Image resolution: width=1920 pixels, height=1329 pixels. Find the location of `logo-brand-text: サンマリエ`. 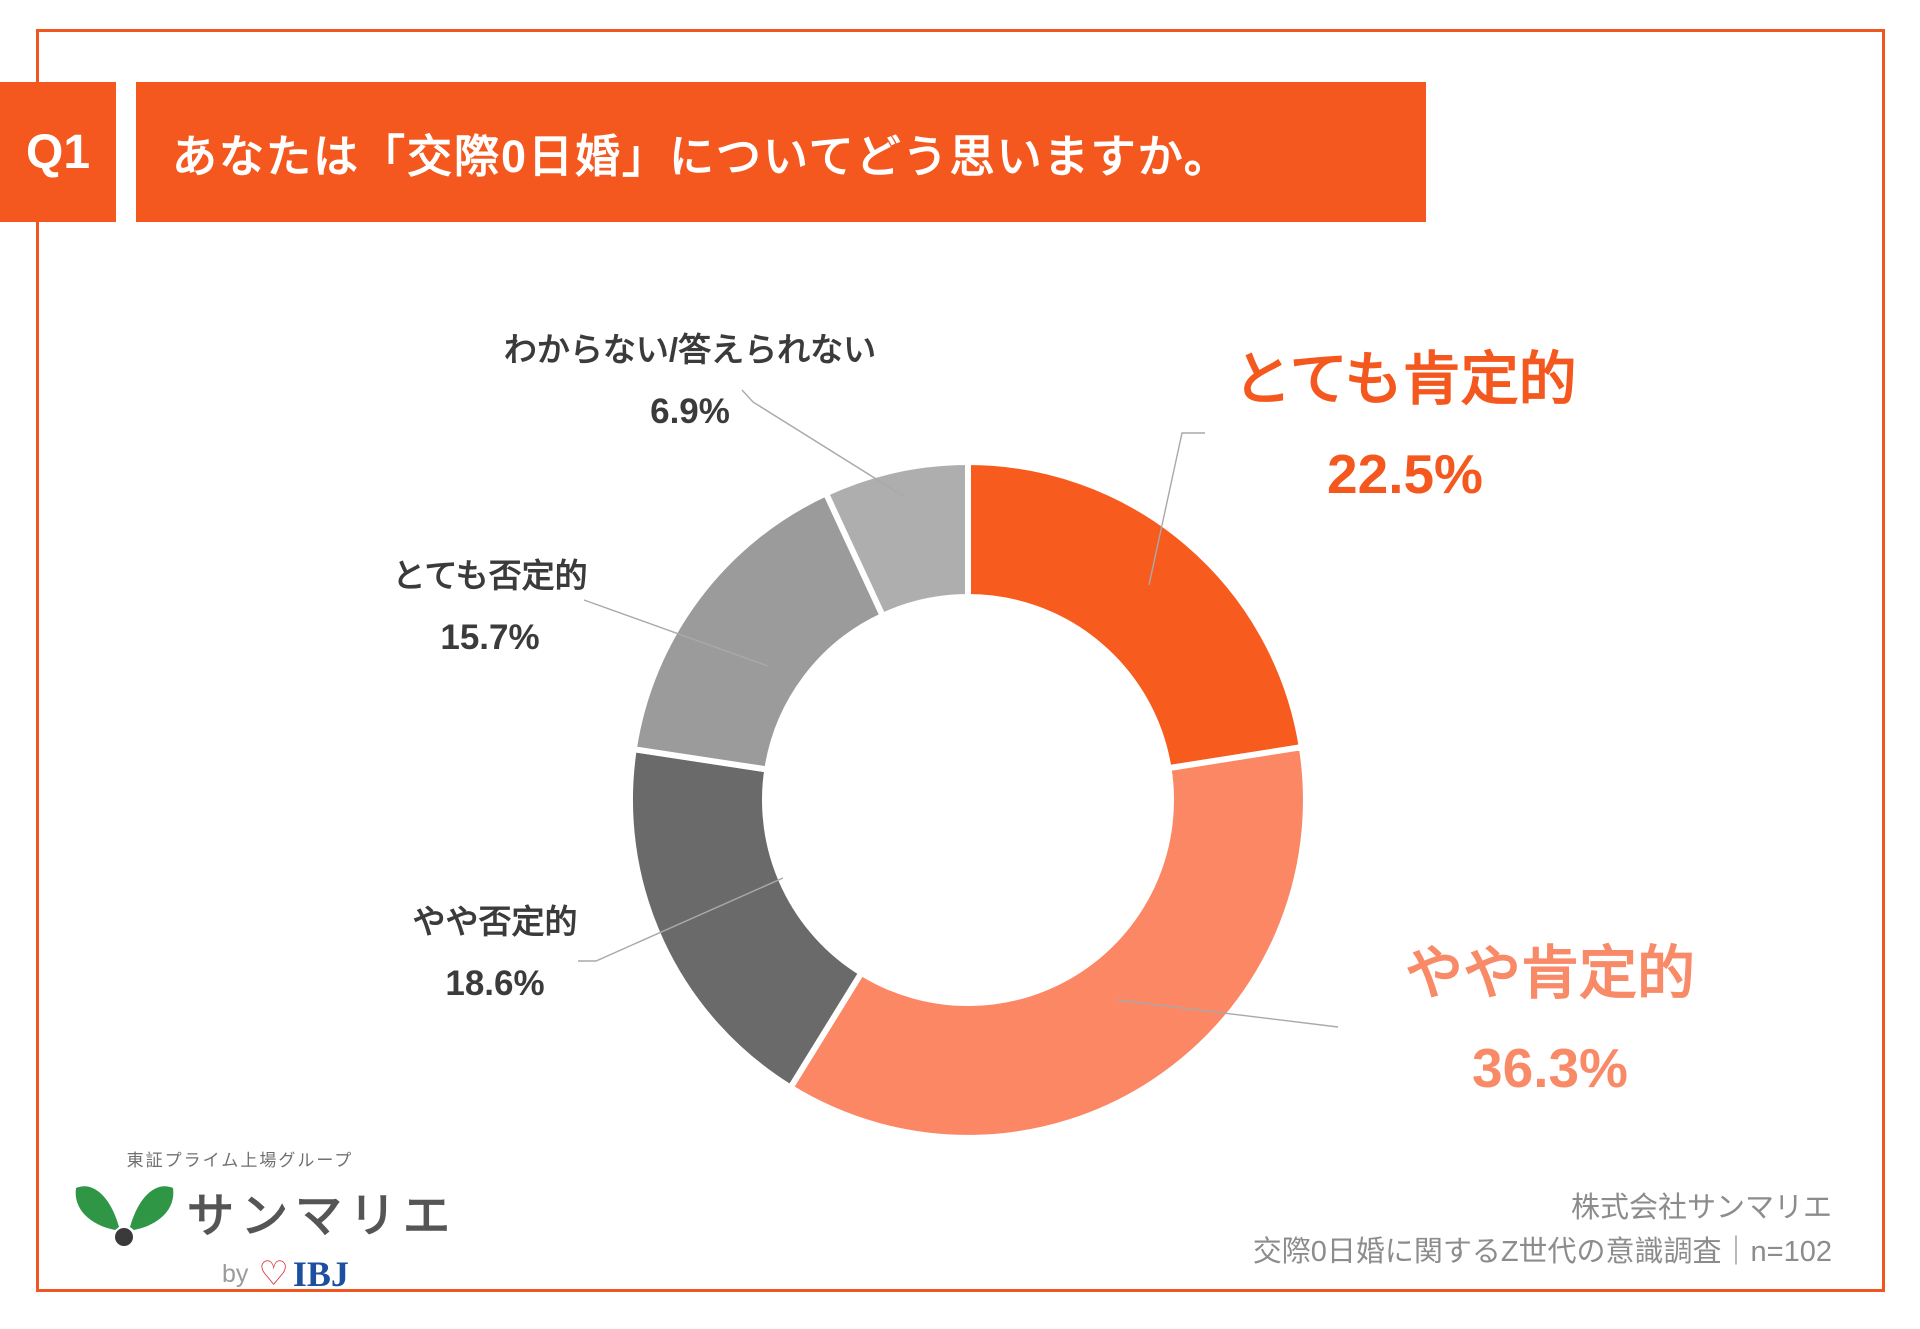

logo-brand-text: サンマリエ is located at coordinates (322, 1215).